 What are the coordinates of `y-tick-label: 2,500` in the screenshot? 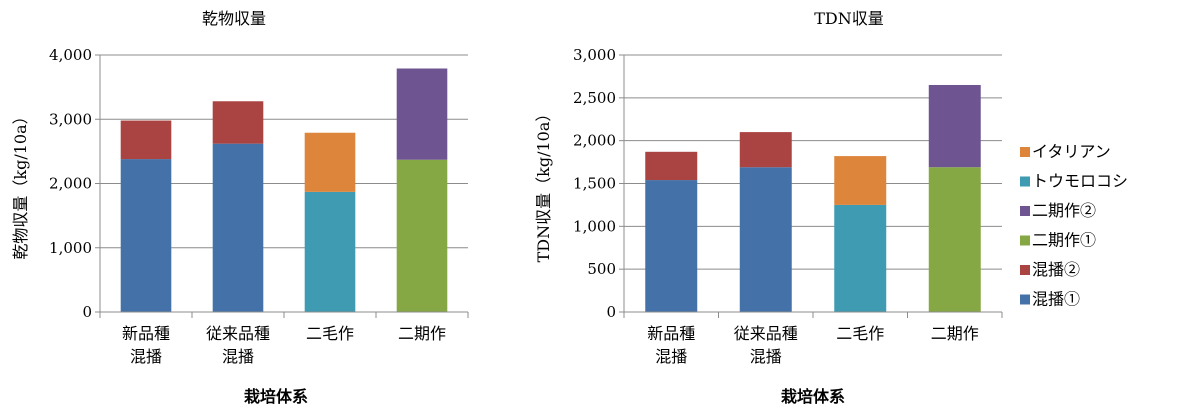 It's located at (594, 98).